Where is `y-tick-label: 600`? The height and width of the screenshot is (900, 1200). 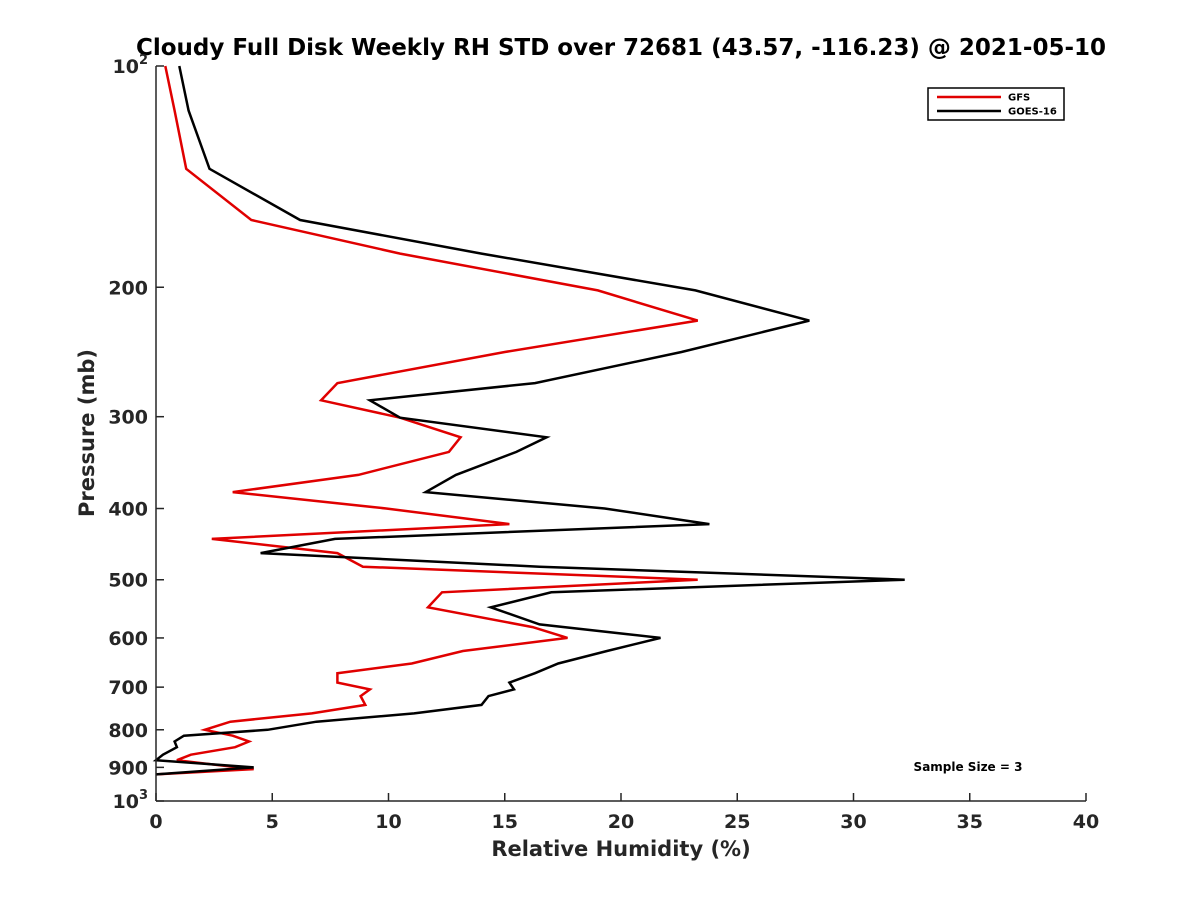
y-tick-label: 600 is located at coordinates (128, 639).